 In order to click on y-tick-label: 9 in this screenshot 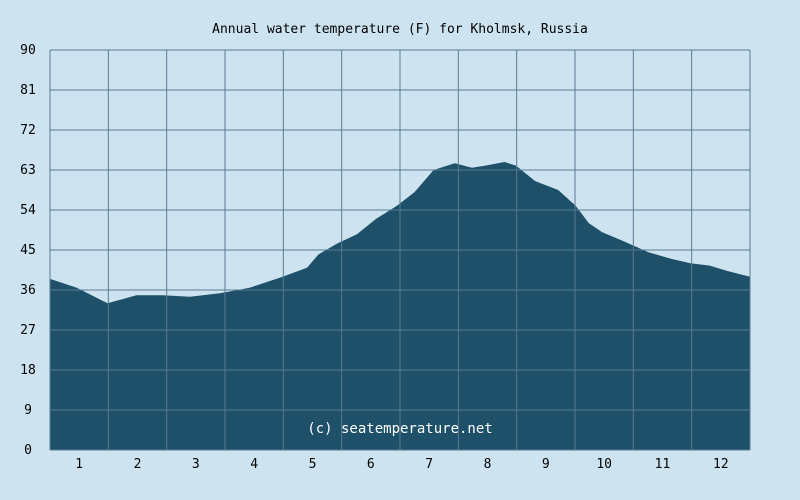, I will do `click(28, 410)`.